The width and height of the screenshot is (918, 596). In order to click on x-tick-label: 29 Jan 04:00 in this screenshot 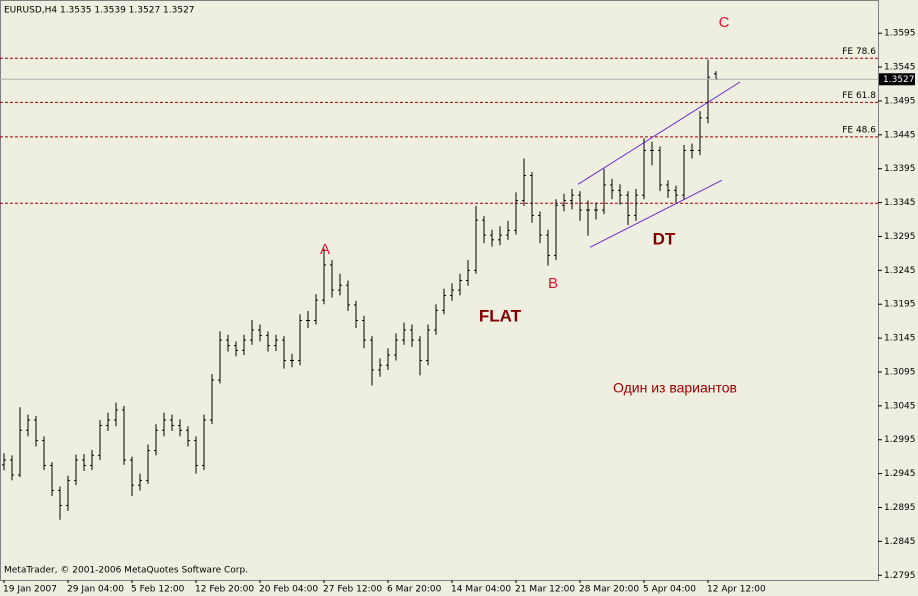, I will do `click(95, 590)`.